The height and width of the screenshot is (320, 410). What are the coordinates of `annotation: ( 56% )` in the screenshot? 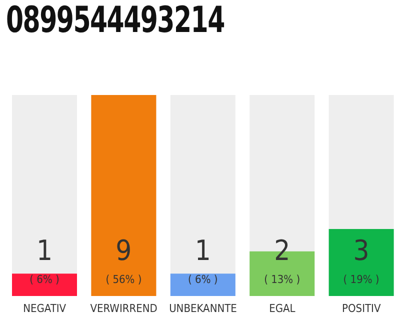 It's located at (124, 279).